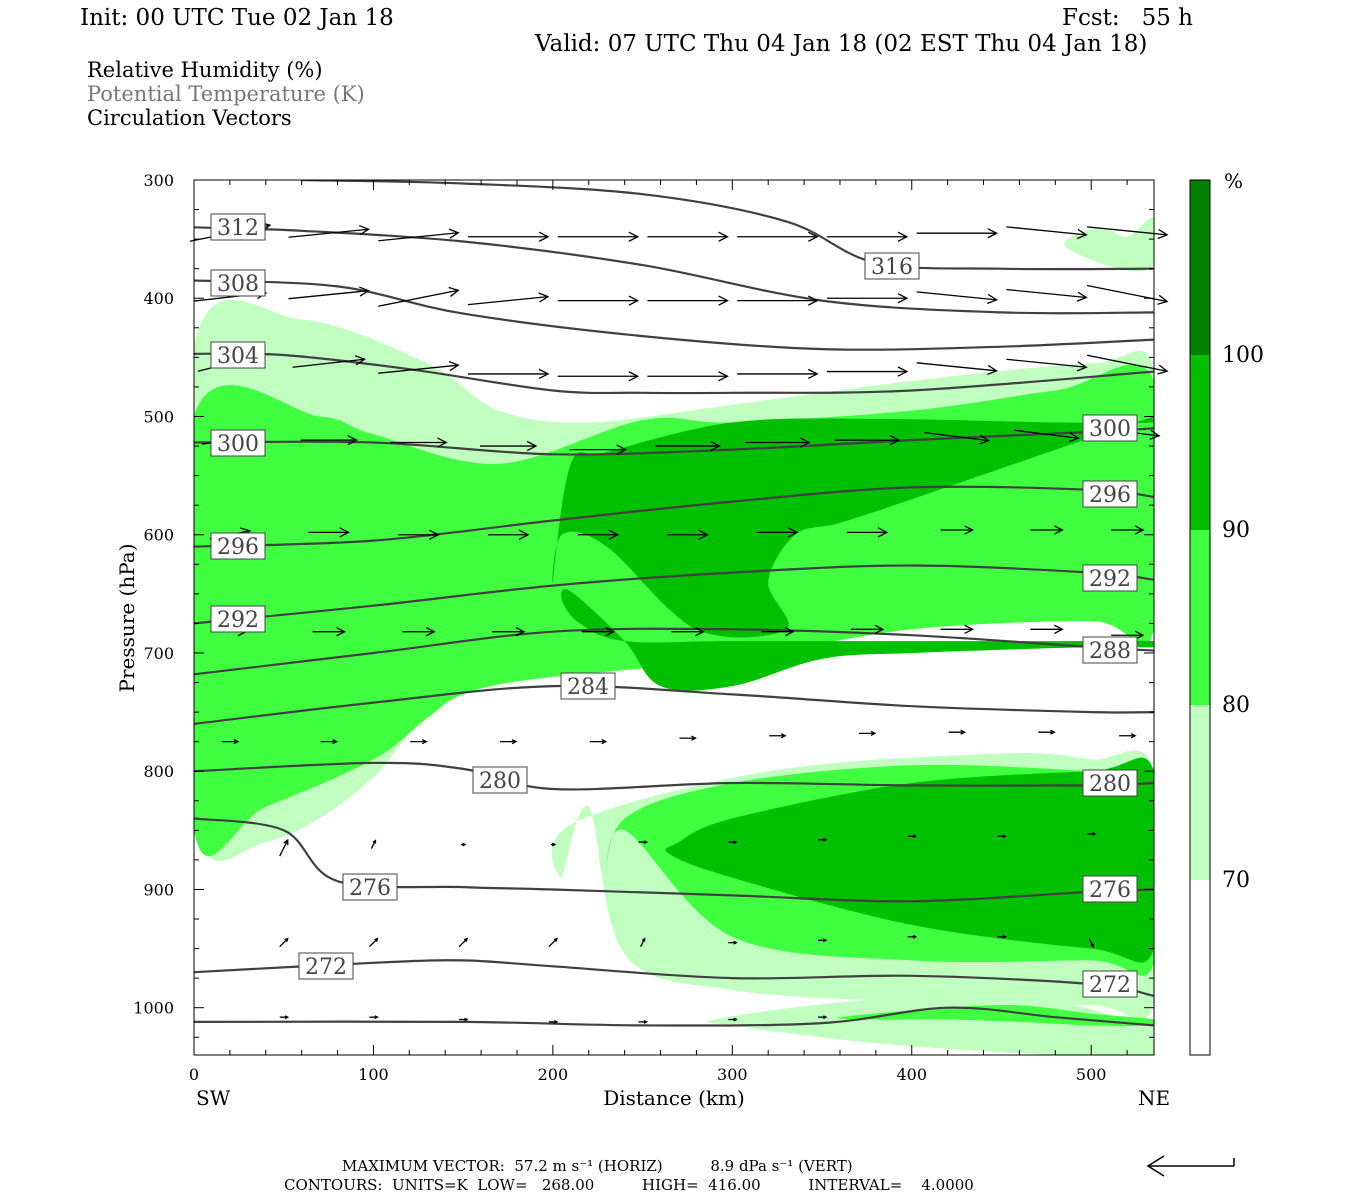 The image size is (1350, 1200). I want to click on x-tick-label: 200, so click(553, 1074).